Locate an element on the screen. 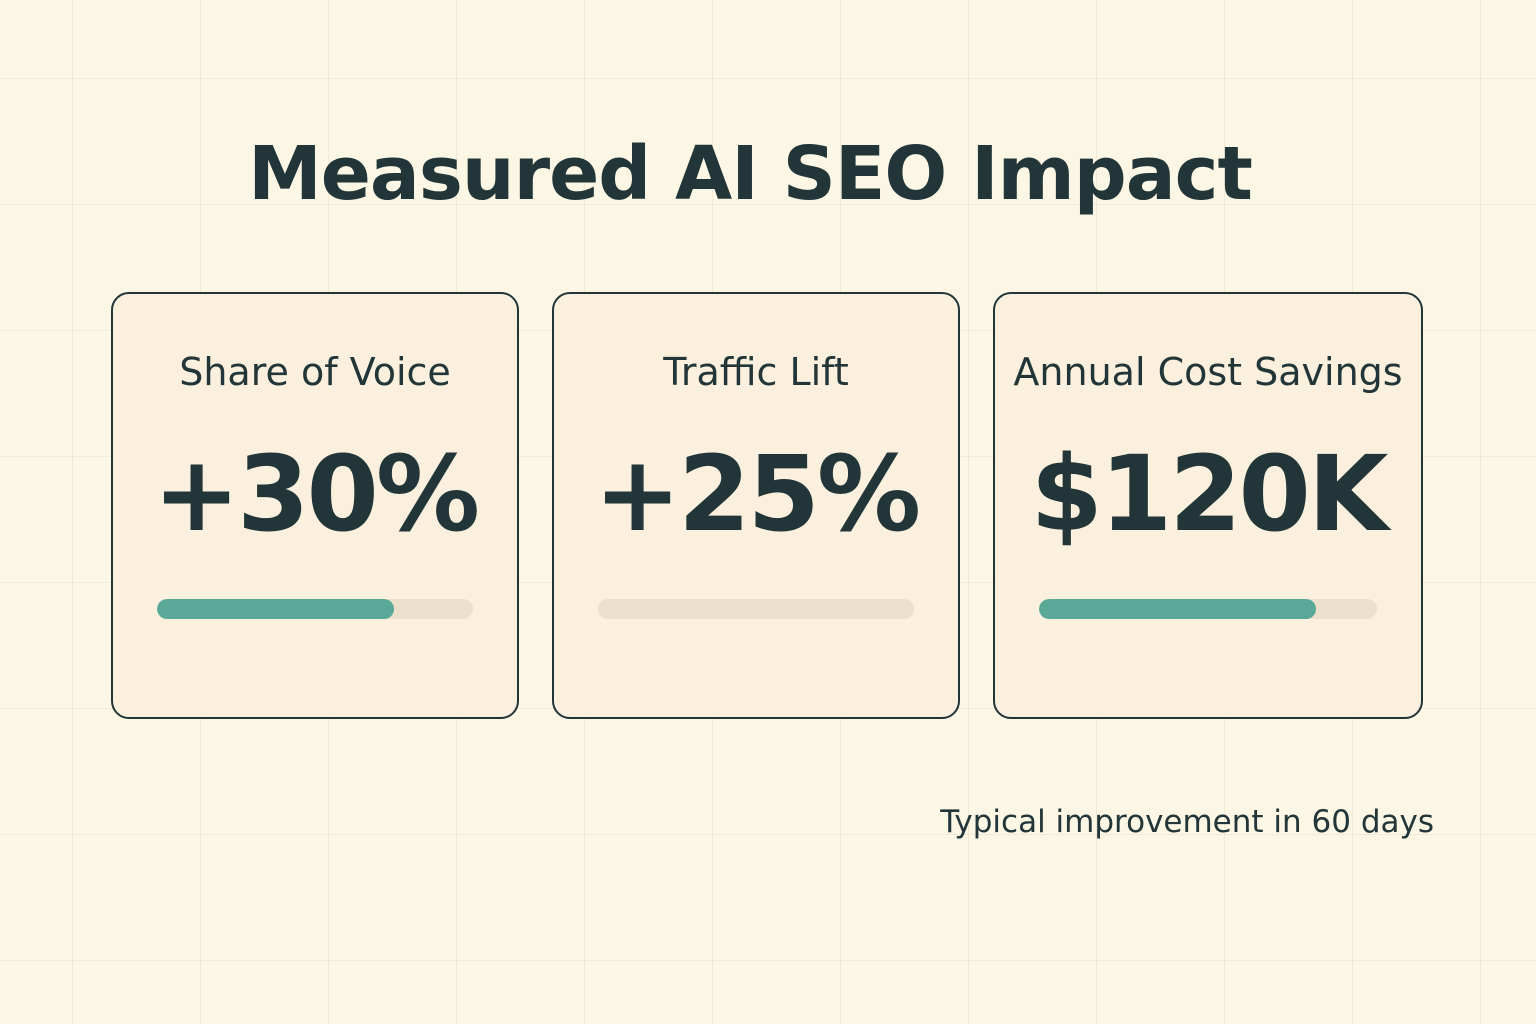 Image resolution: width=1536 pixels, height=1024 pixels. page-title: Measured AI SEO Impact is located at coordinates (750, 174).